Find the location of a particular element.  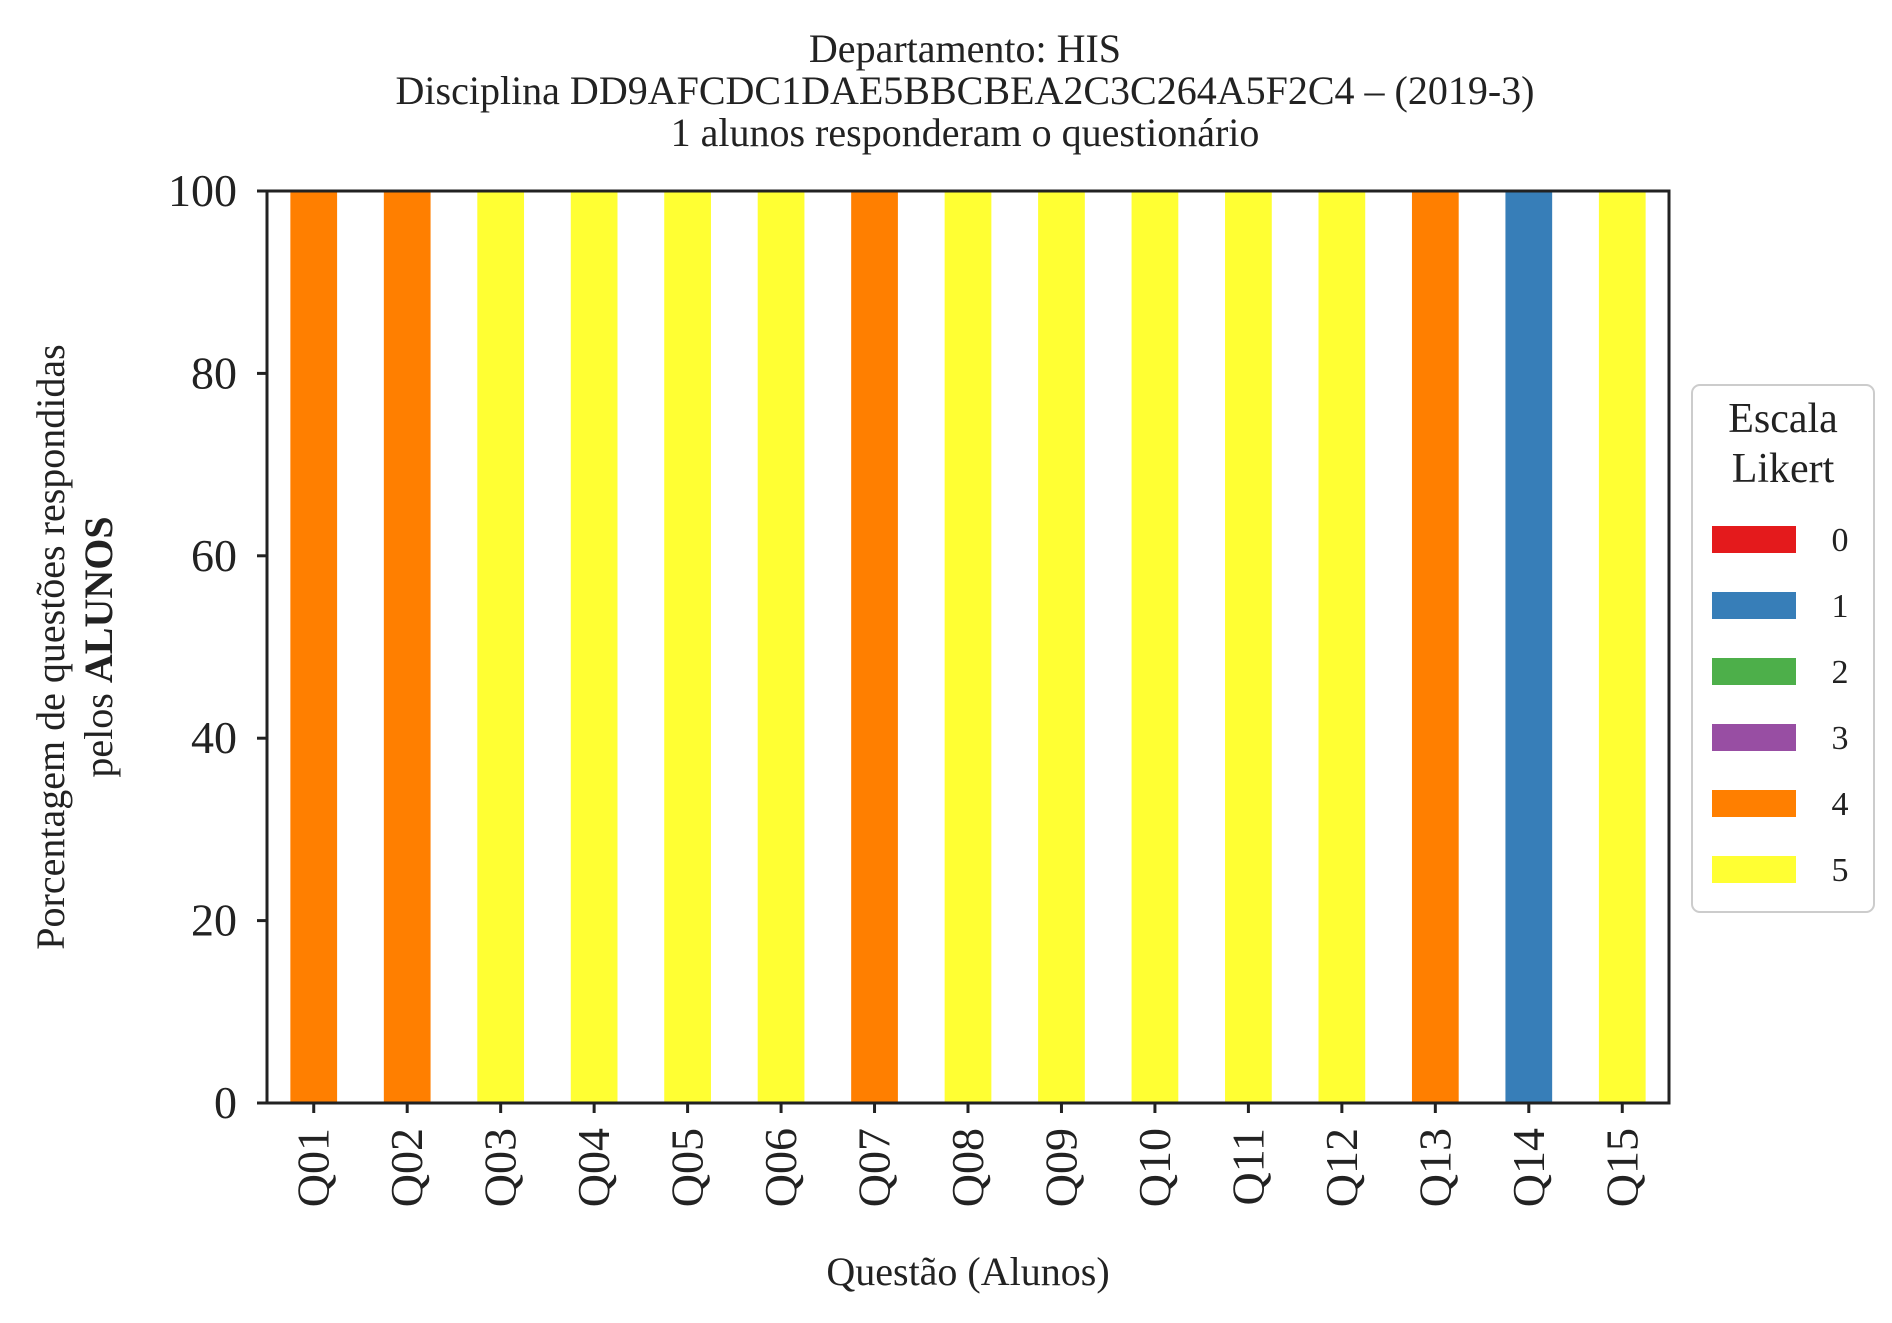

y-tick-label: 20 is located at coordinates (214, 920).